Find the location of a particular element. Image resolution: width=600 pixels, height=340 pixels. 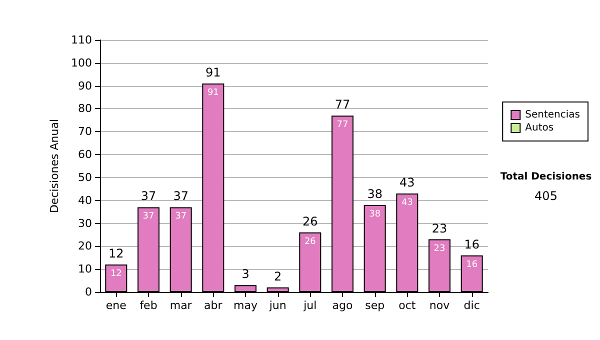

y-tick-label: 10 is located at coordinates (85, 269).